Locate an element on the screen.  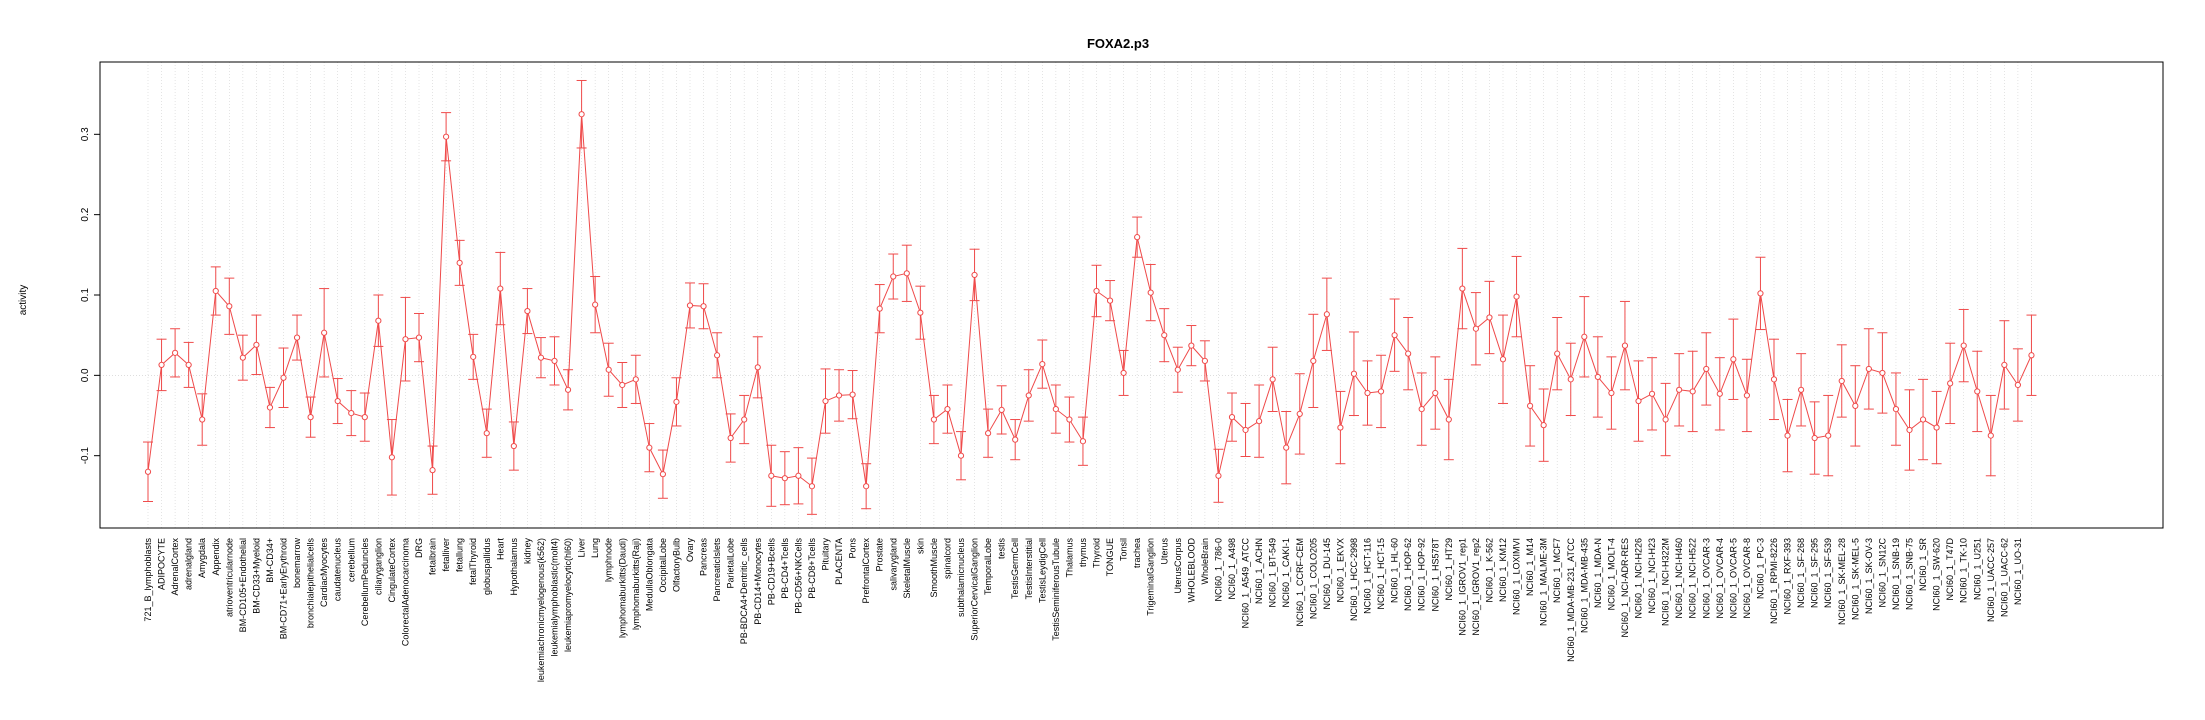
x-tick-label: NCI60_1_MDA-N is located at coordinates (1598, 573).